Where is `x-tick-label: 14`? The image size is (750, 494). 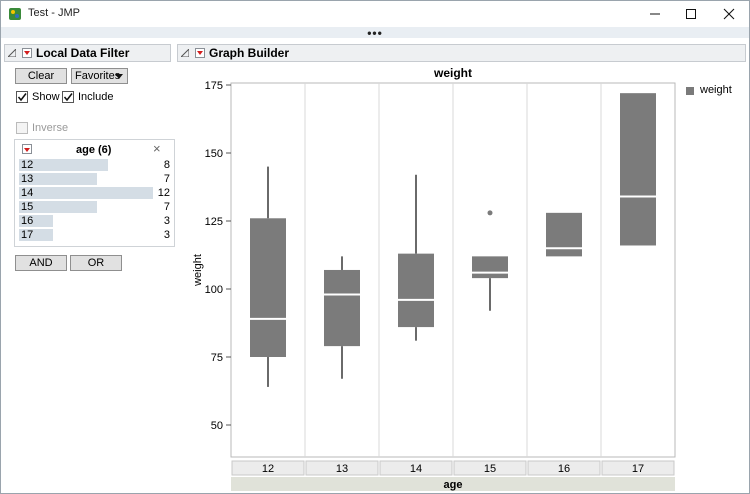 x-tick-label: 14 is located at coordinates (416, 469).